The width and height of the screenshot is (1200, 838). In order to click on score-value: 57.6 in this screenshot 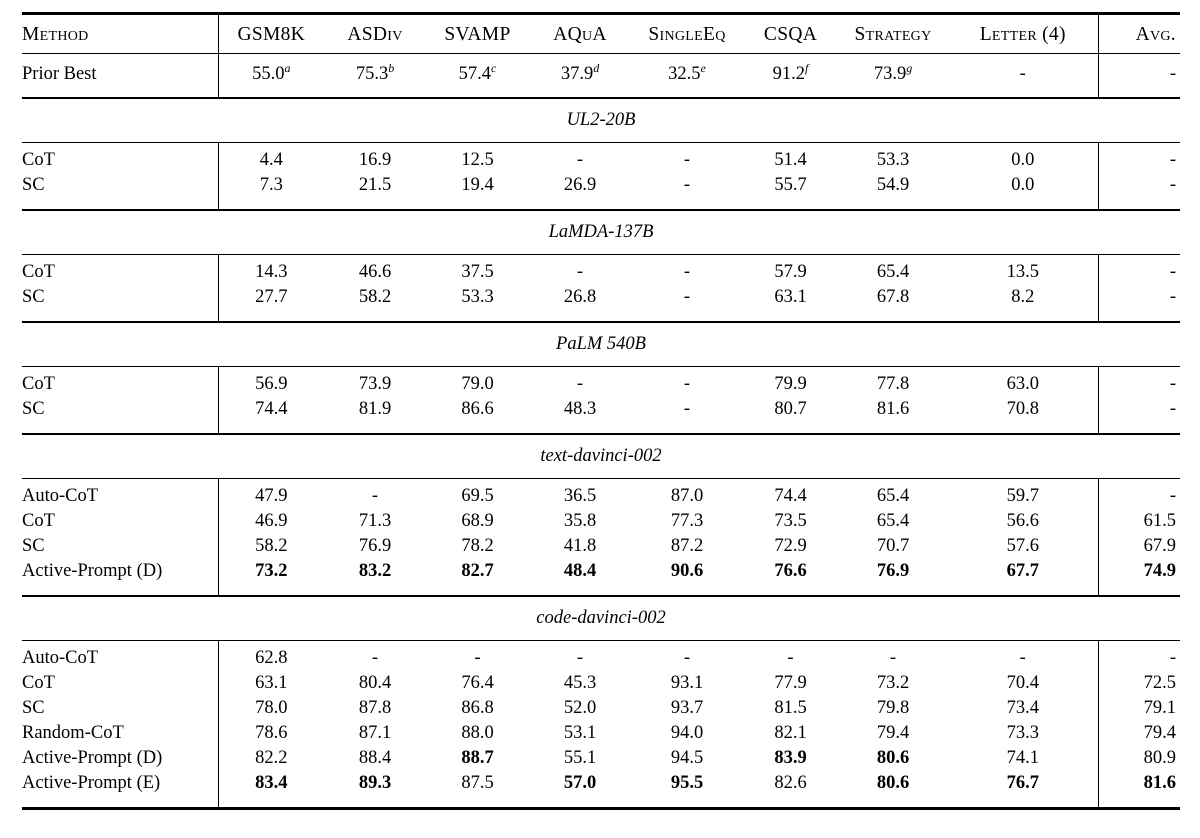, I will do `click(1022, 546)`.